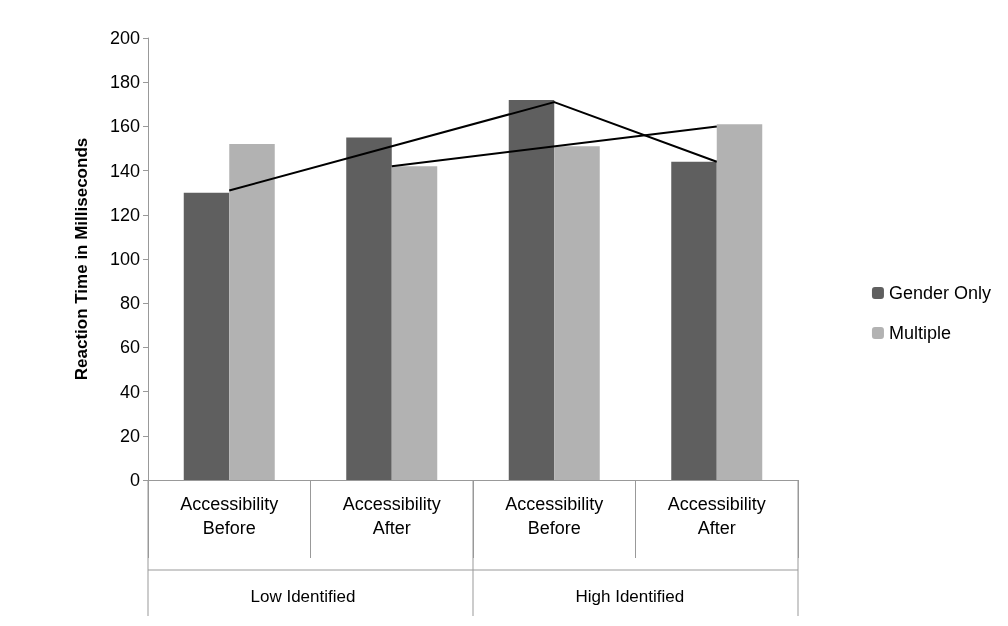  Describe the element at coordinates (124, 170) in the screenshot. I see `y-tick-label: 140` at that location.